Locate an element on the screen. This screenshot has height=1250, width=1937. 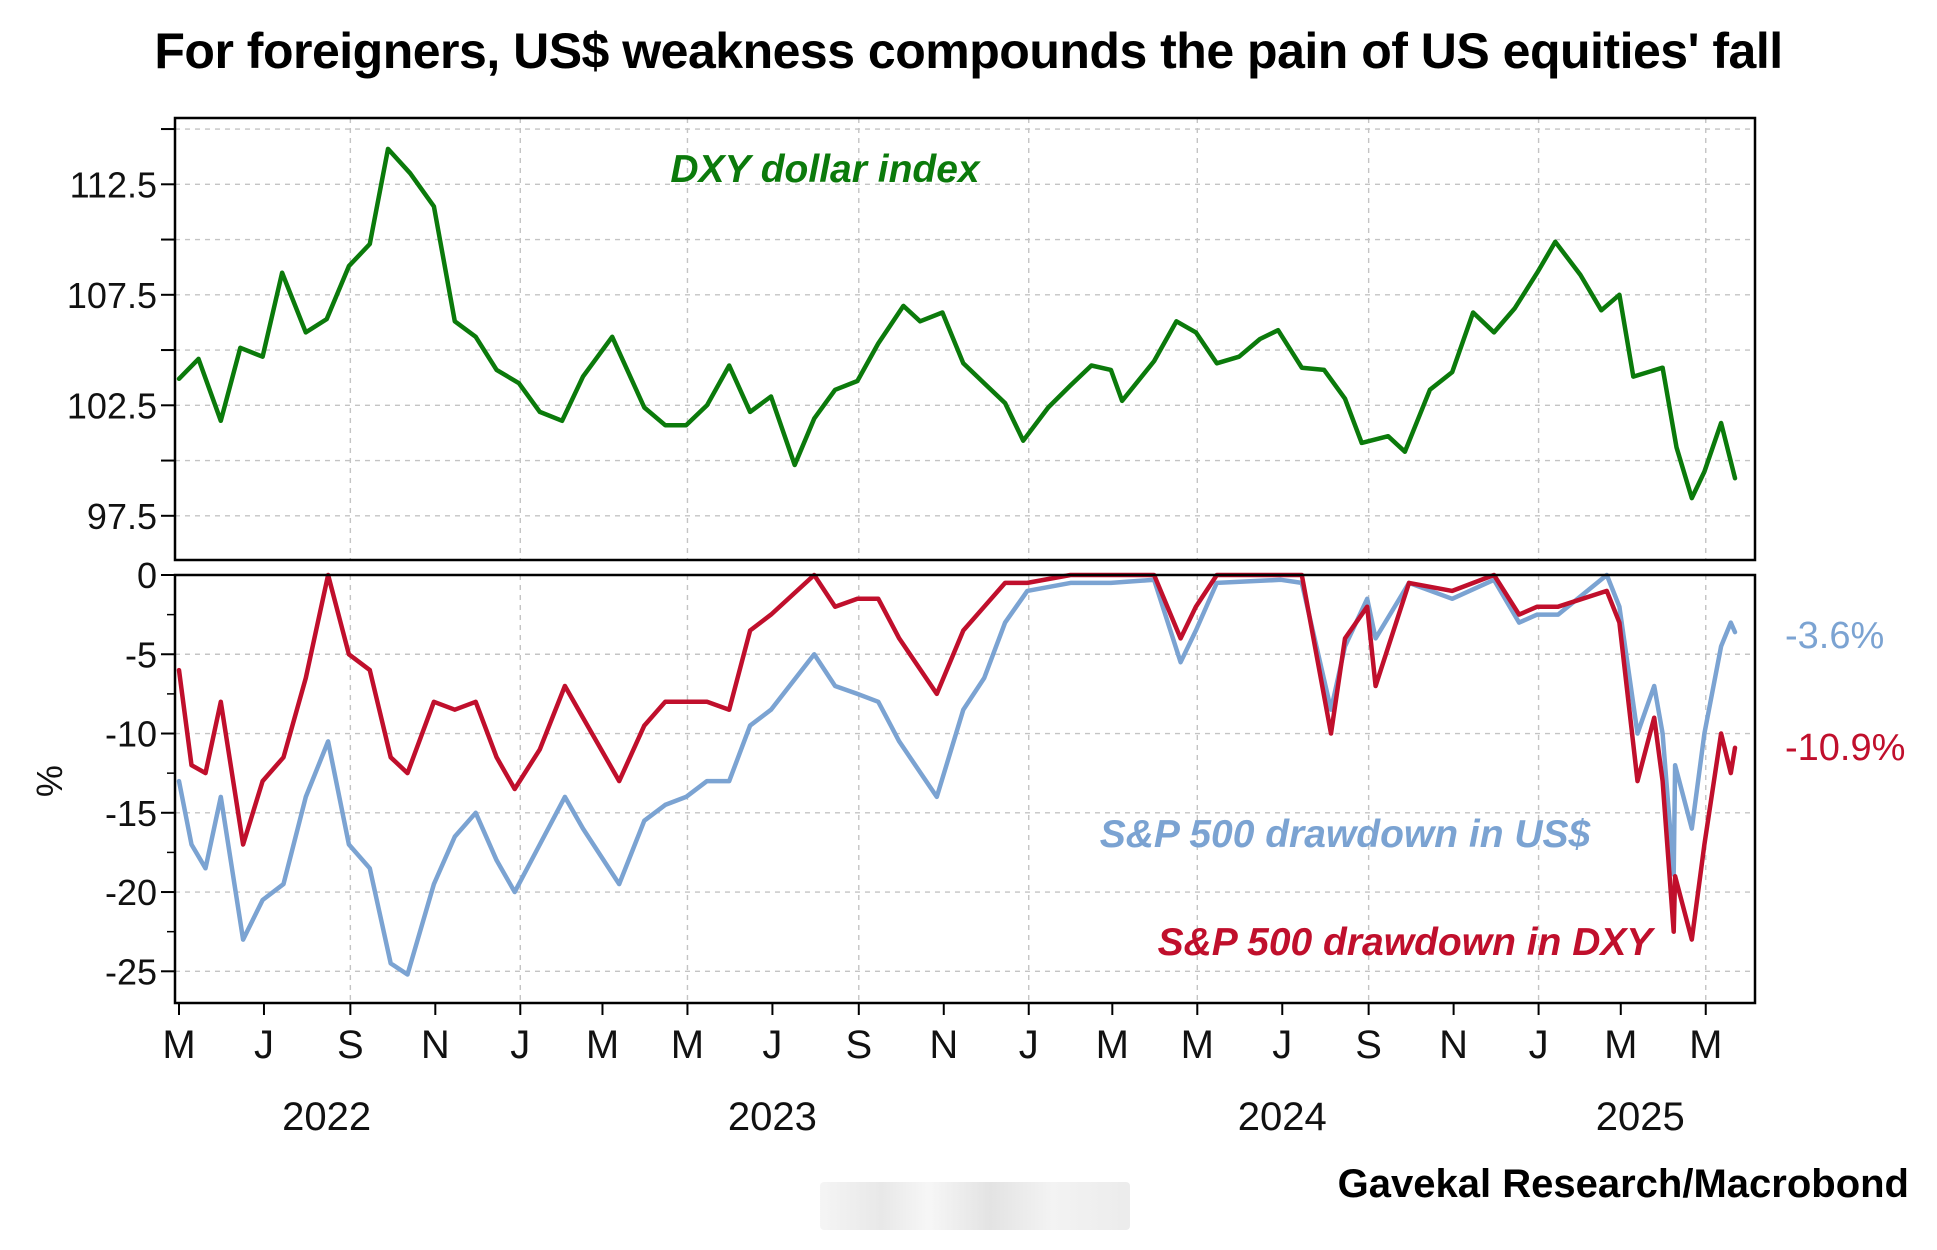
bottom-y-axis-label: % is located at coordinates (49, 781).